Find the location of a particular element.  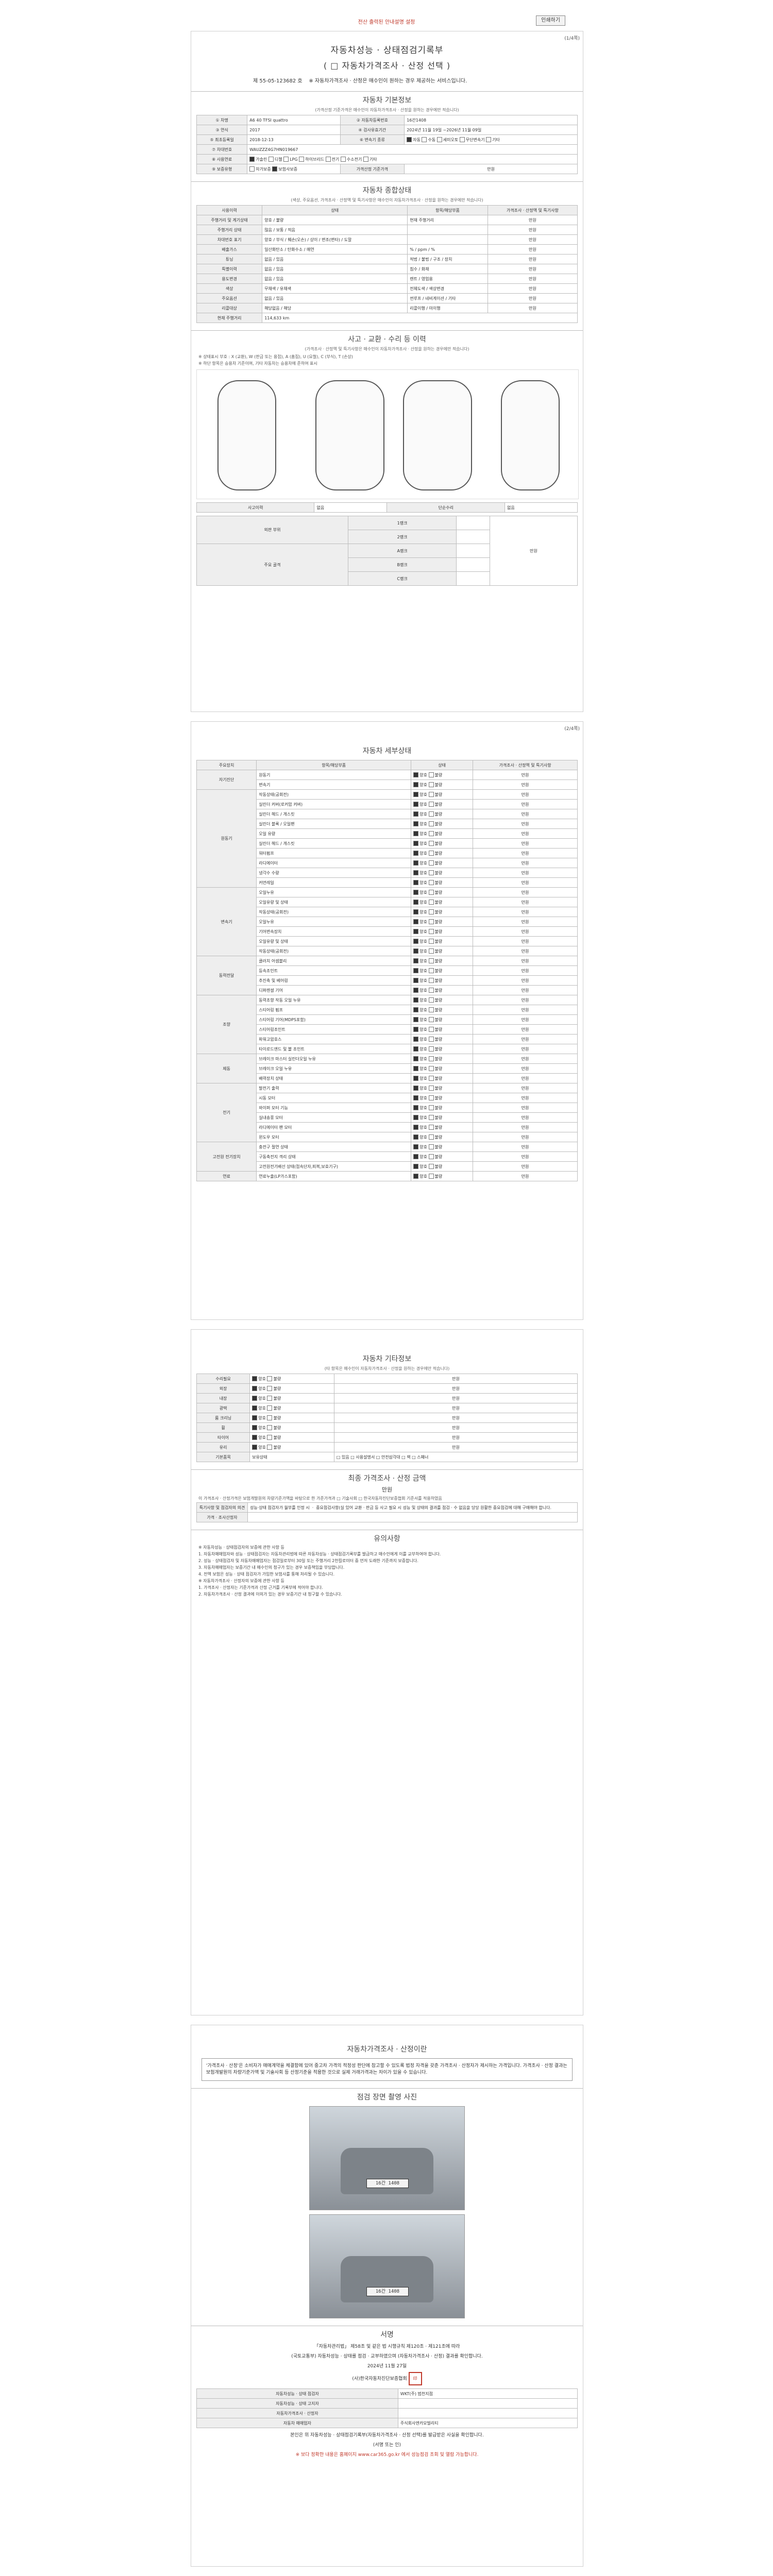

detail-item: 브레이크 오일 누유 is located at coordinates (334, 1068).